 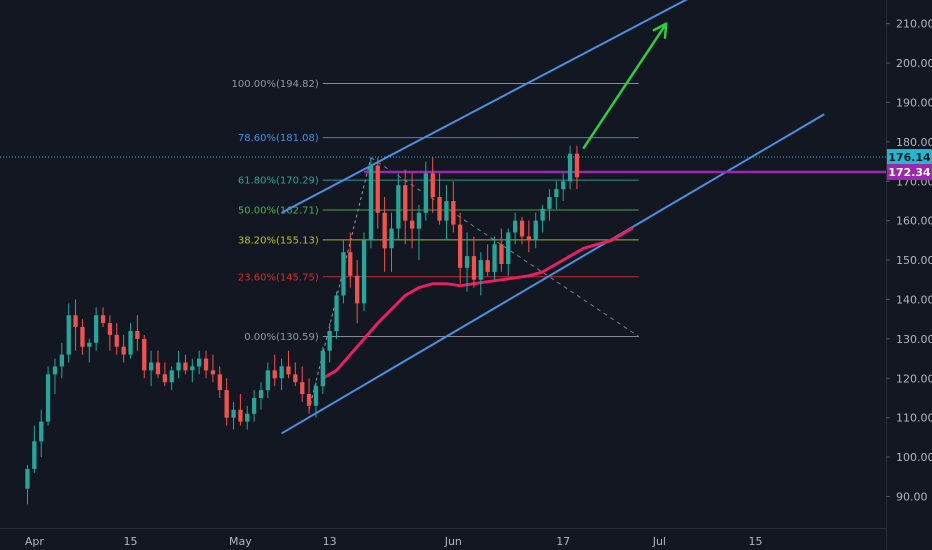 I want to click on y-tick-label: 120.00, so click(x=914, y=378).